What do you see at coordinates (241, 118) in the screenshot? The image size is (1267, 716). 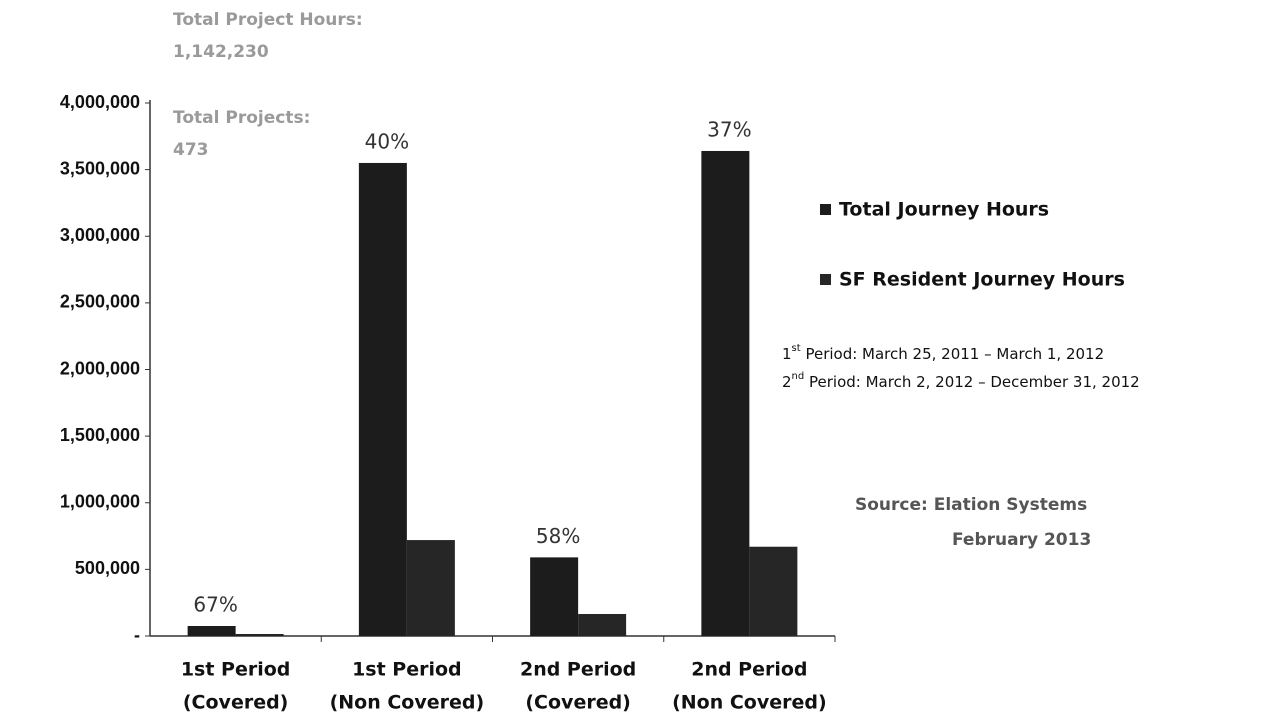 I see `total-projects-label: Total Projects:` at bounding box center [241, 118].